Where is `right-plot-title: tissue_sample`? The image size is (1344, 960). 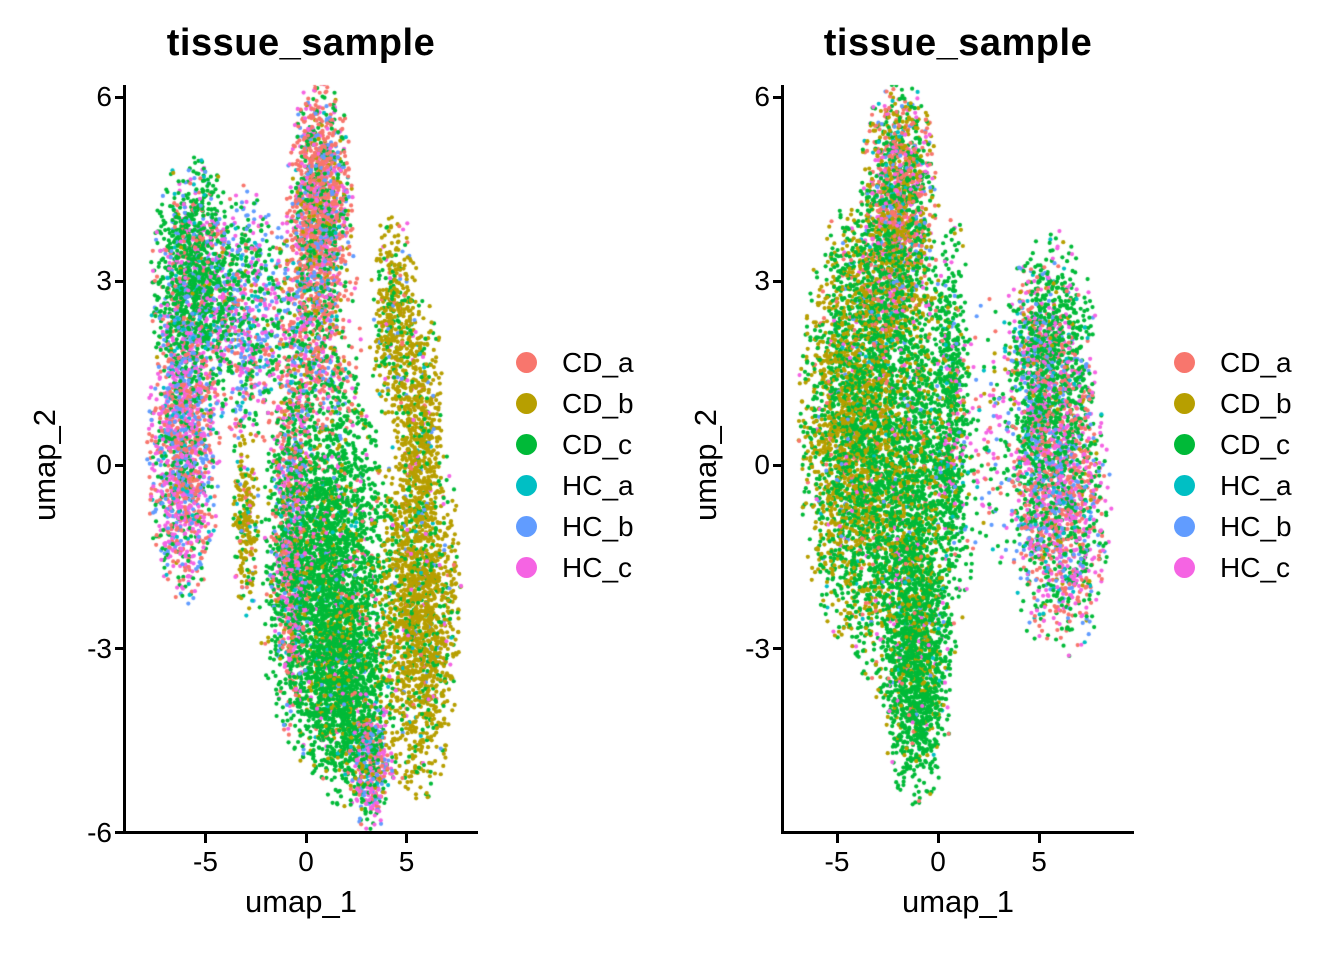 right-plot-title: tissue_sample is located at coordinates (958, 43).